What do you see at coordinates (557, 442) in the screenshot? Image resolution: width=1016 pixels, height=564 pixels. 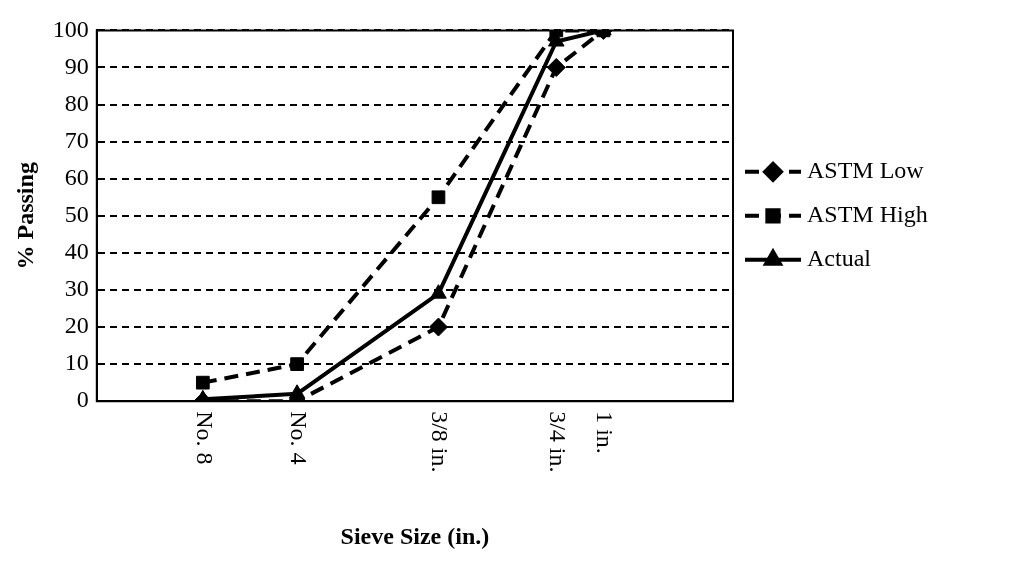 I see `x-tick-label: 3/4 in.` at bounding box center [557, 442].